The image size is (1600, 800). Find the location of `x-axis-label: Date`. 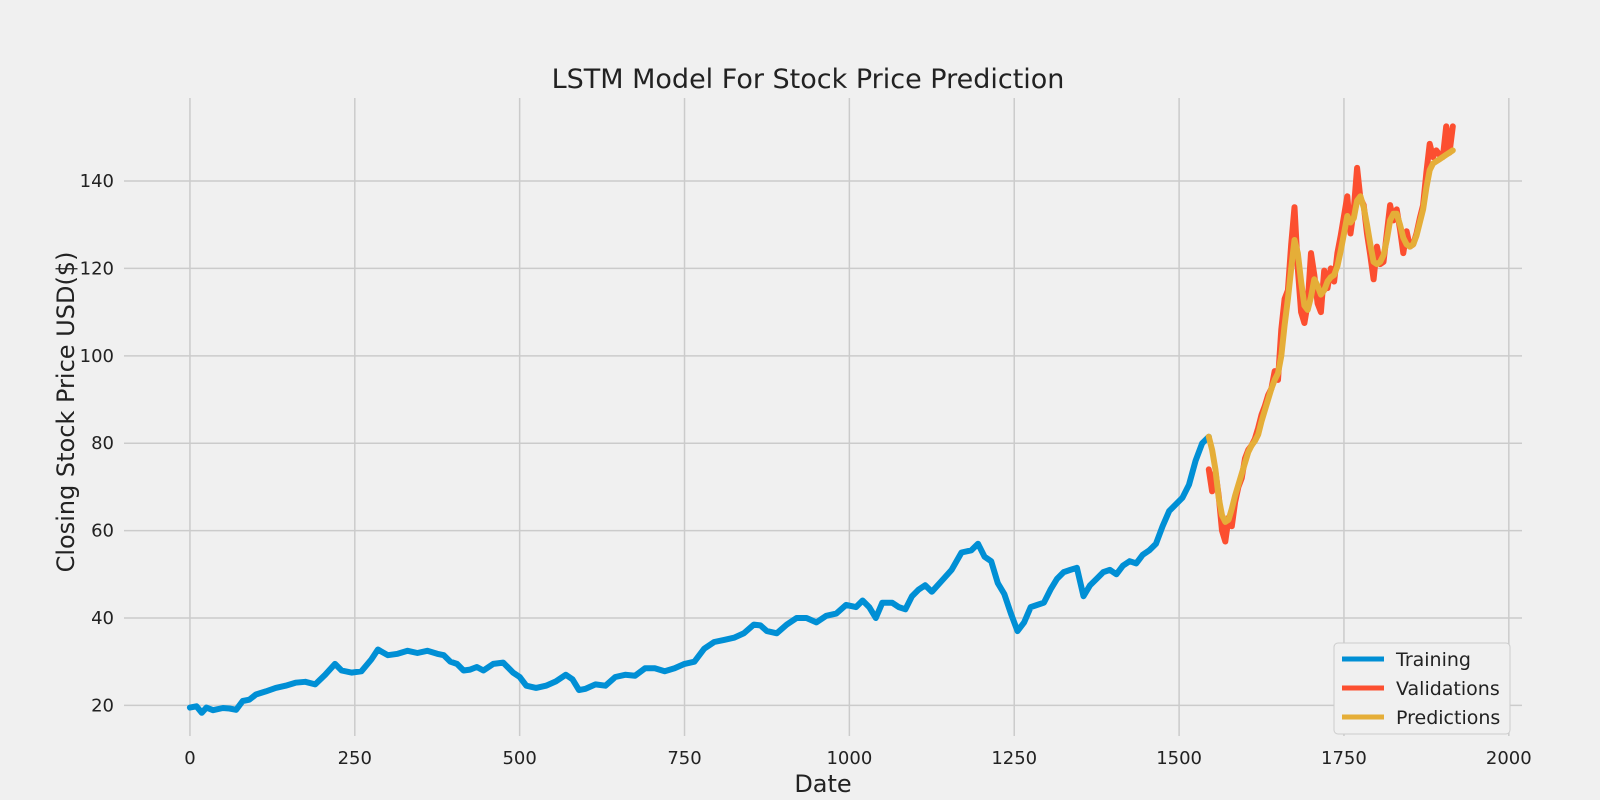

x-axis-label: Date is located at coordinates (822, 784).